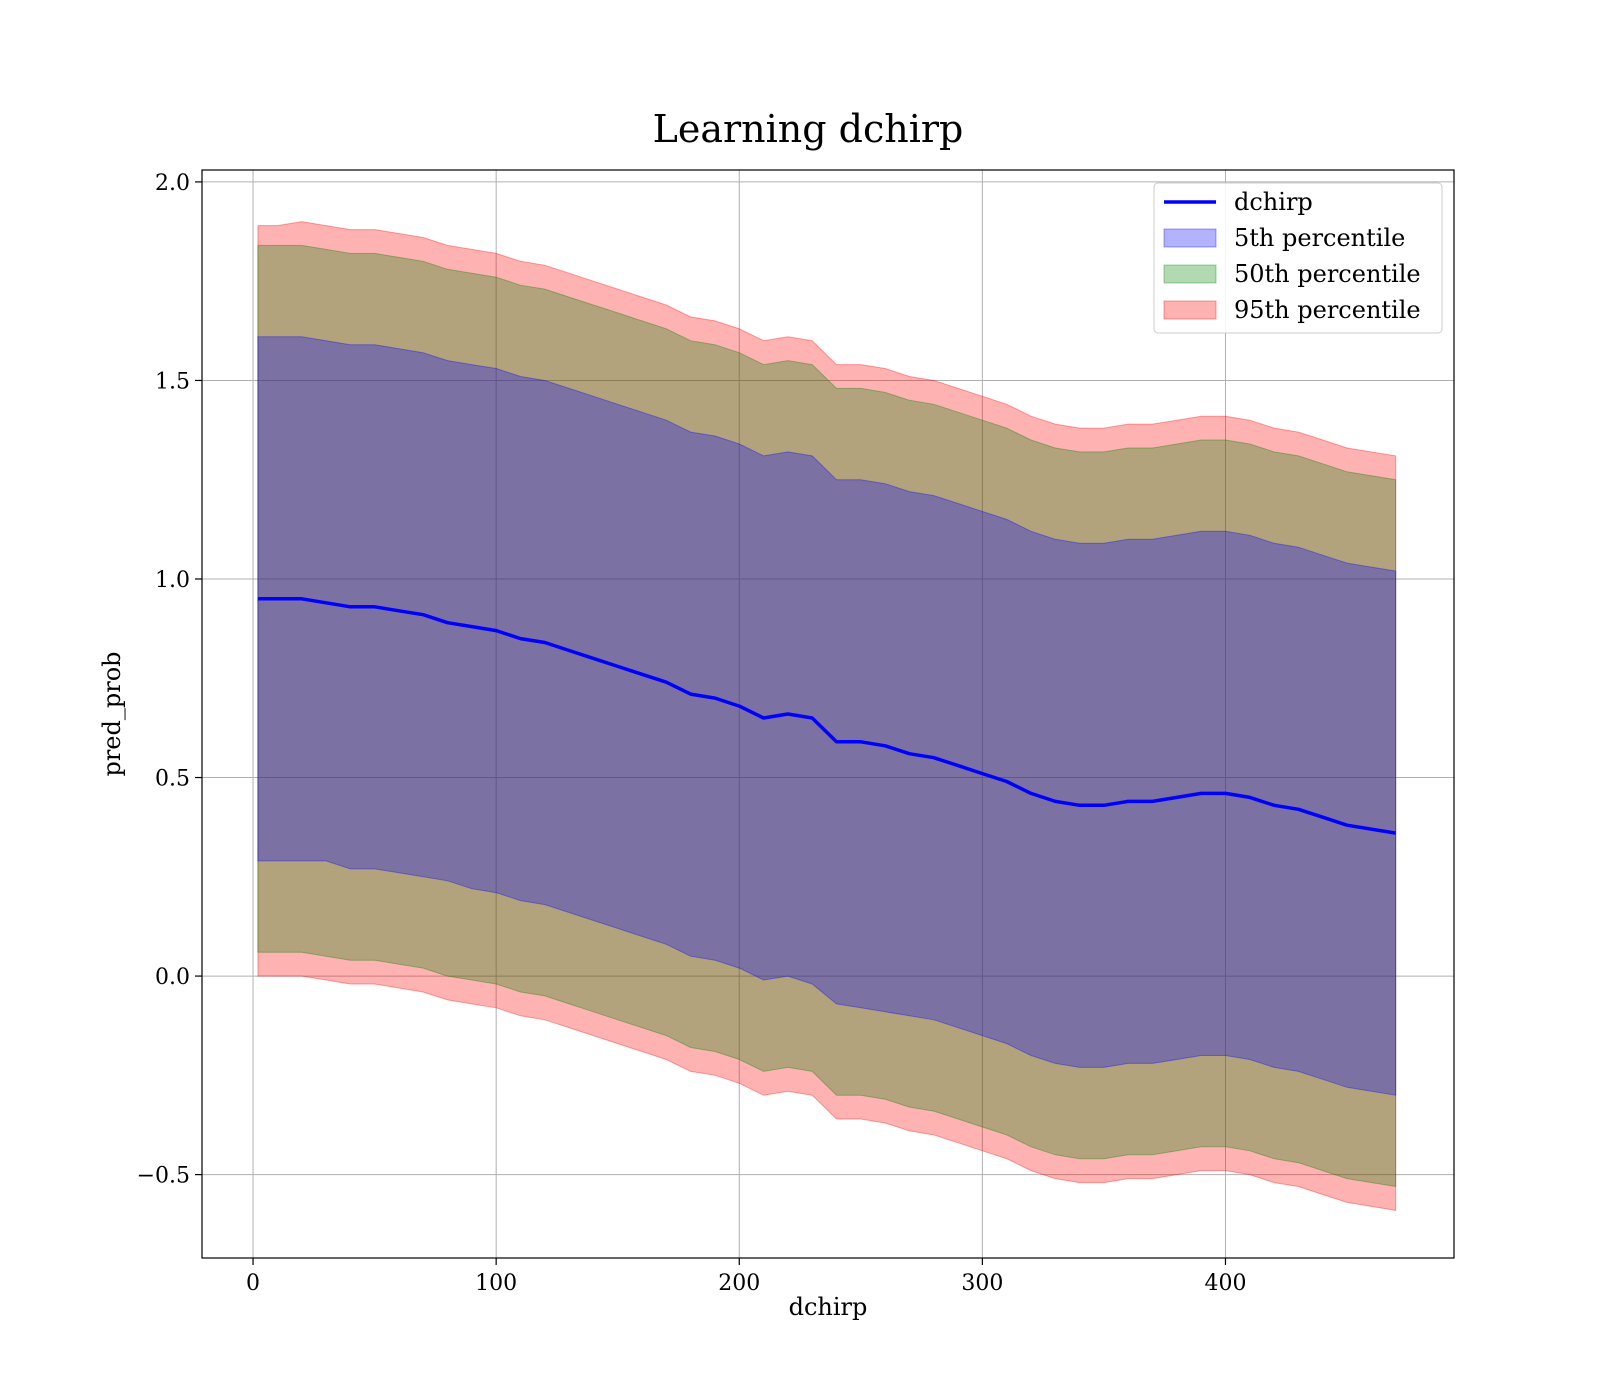 This screenshot has width=1600, height=1400. Describe the element at coordinates (172, 779) in the screenshot. I see `y-tick-label: 0.5` at that location.